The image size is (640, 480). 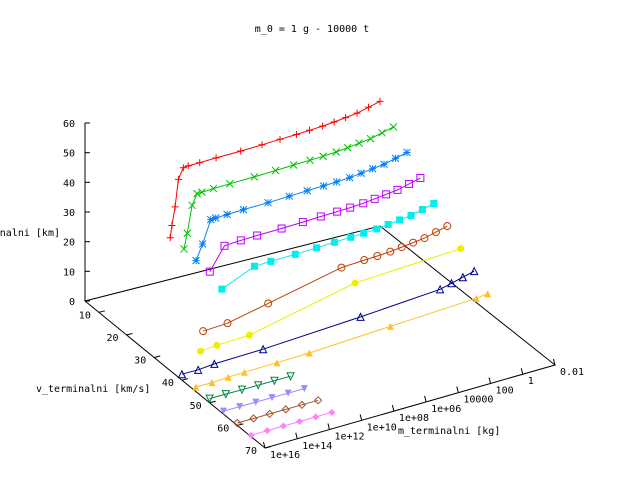 What do you see at coordinates (168, 383) in the screenshot?
I see `y-tick-label: 40` at bounding box center [168, 383].